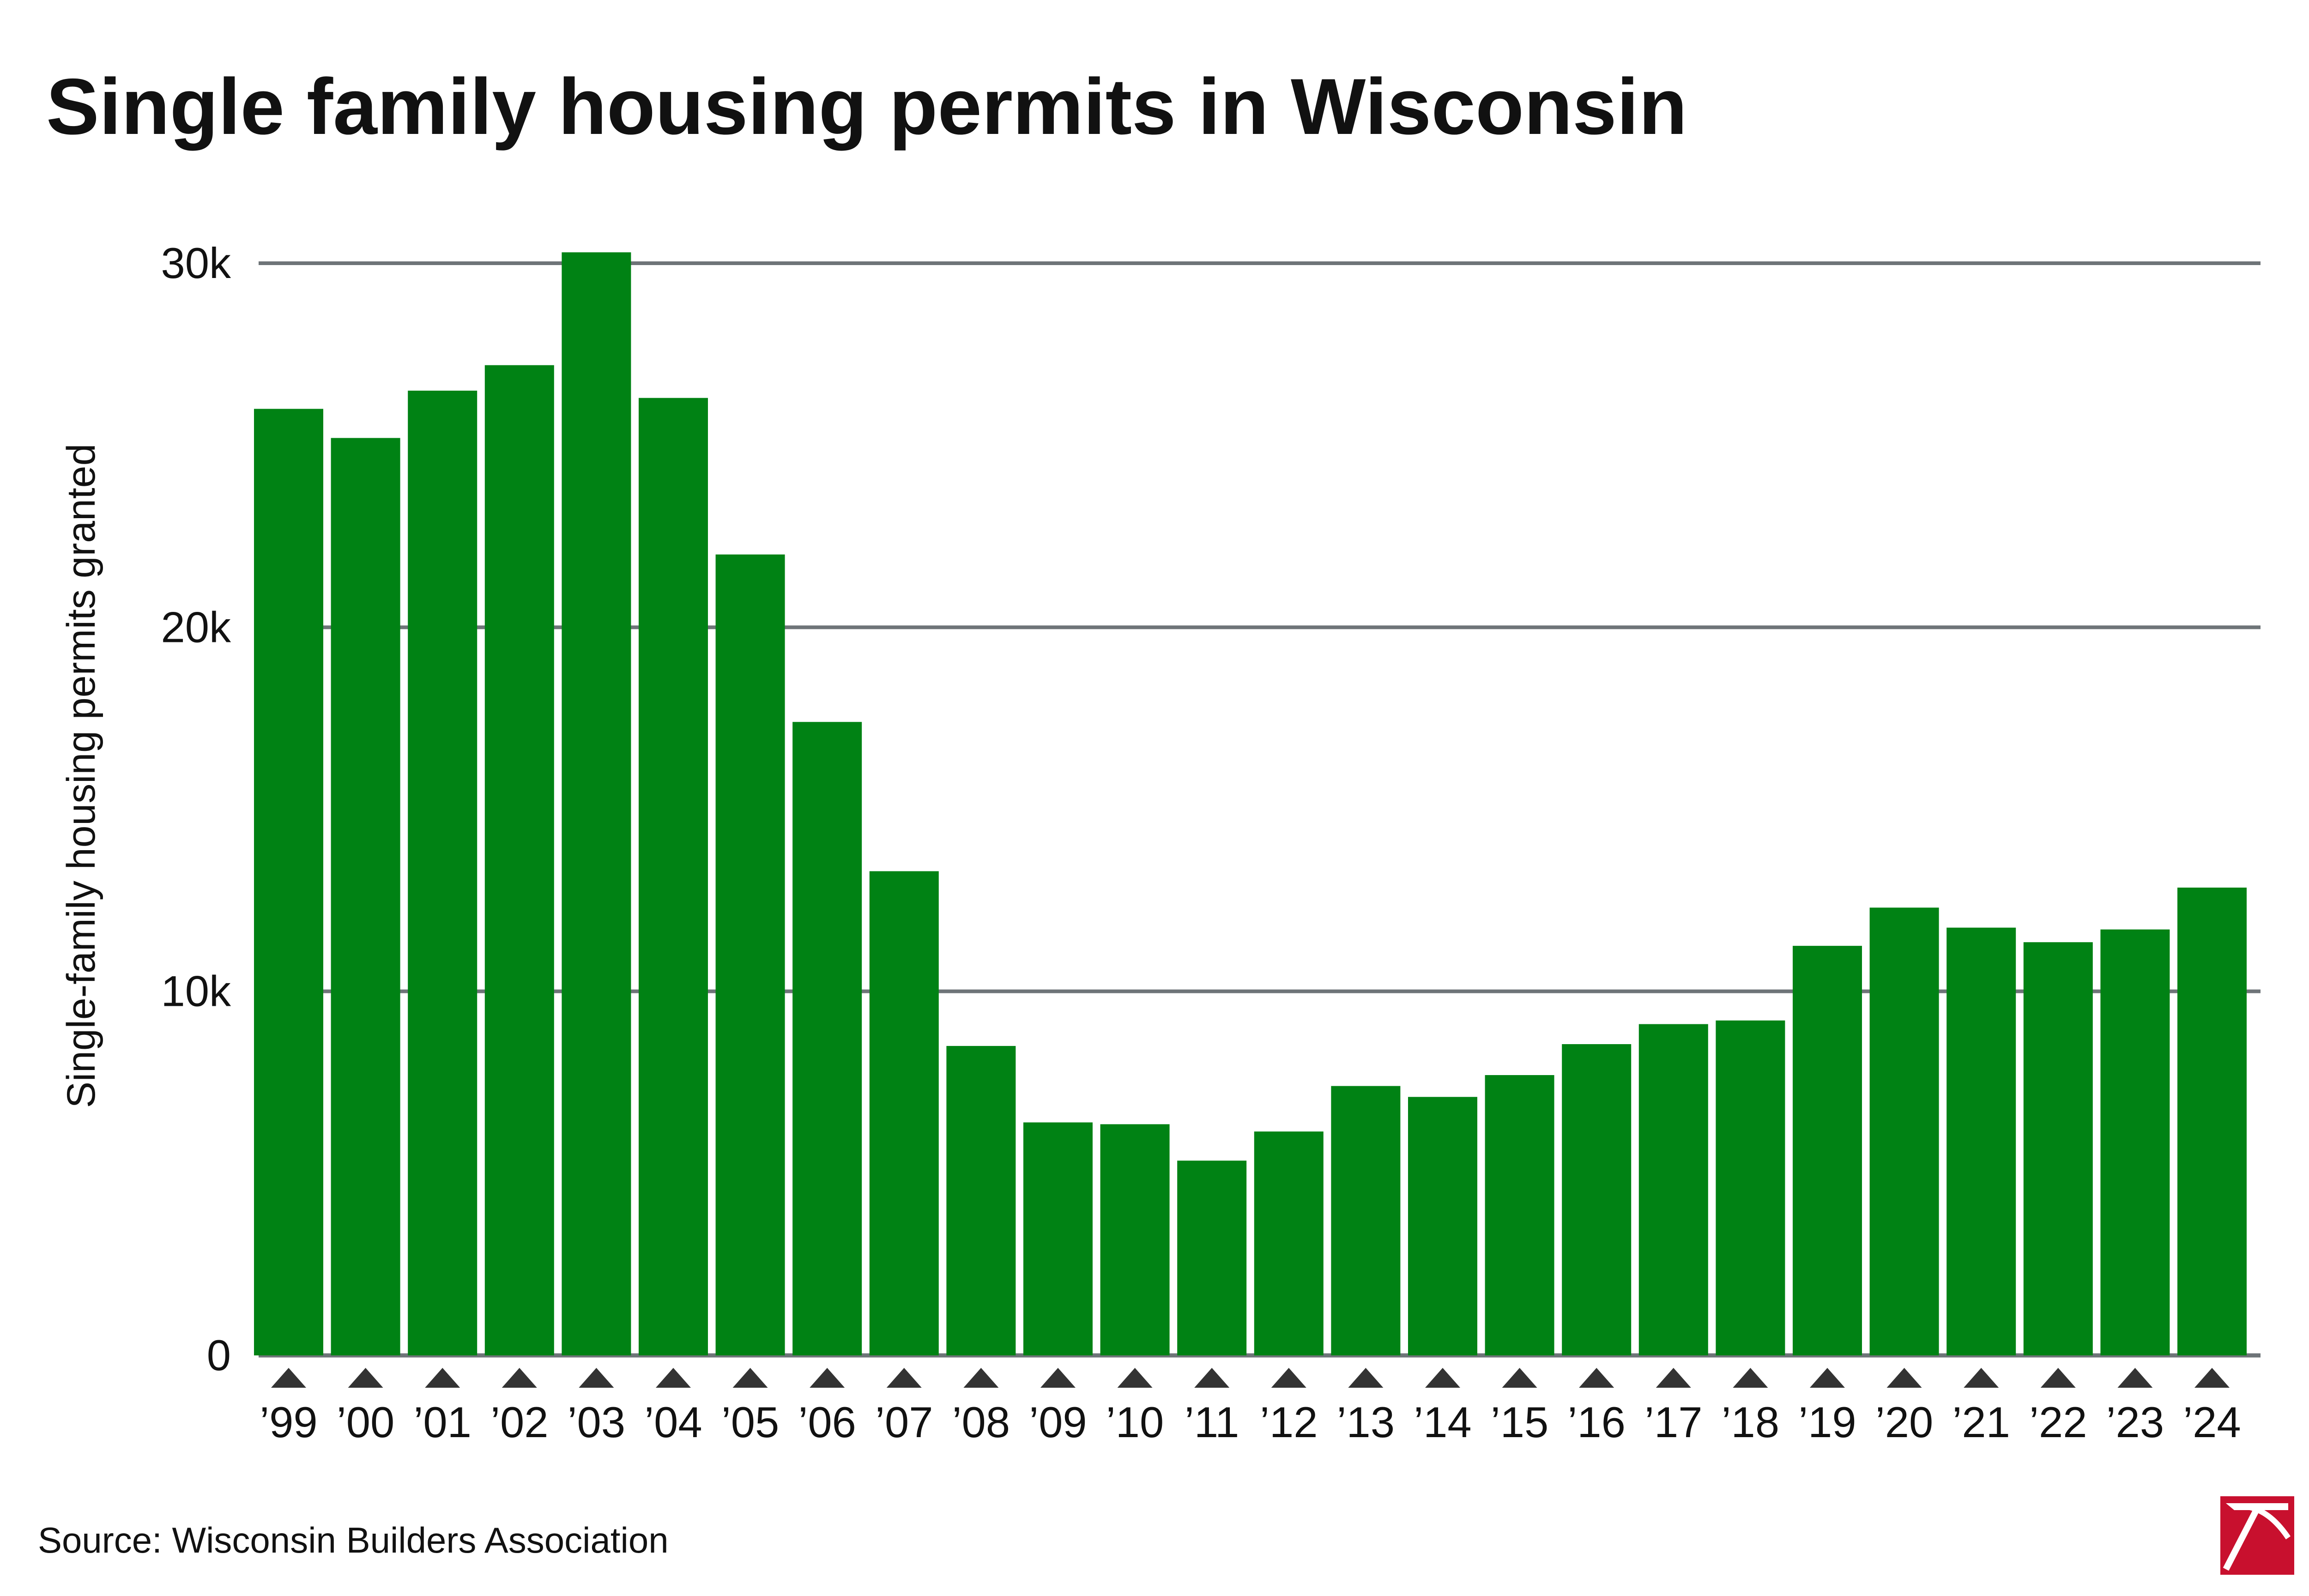 The image size is (2309, 1596). I want to click on x-tick-label: ’15, so click(1519, 1422).